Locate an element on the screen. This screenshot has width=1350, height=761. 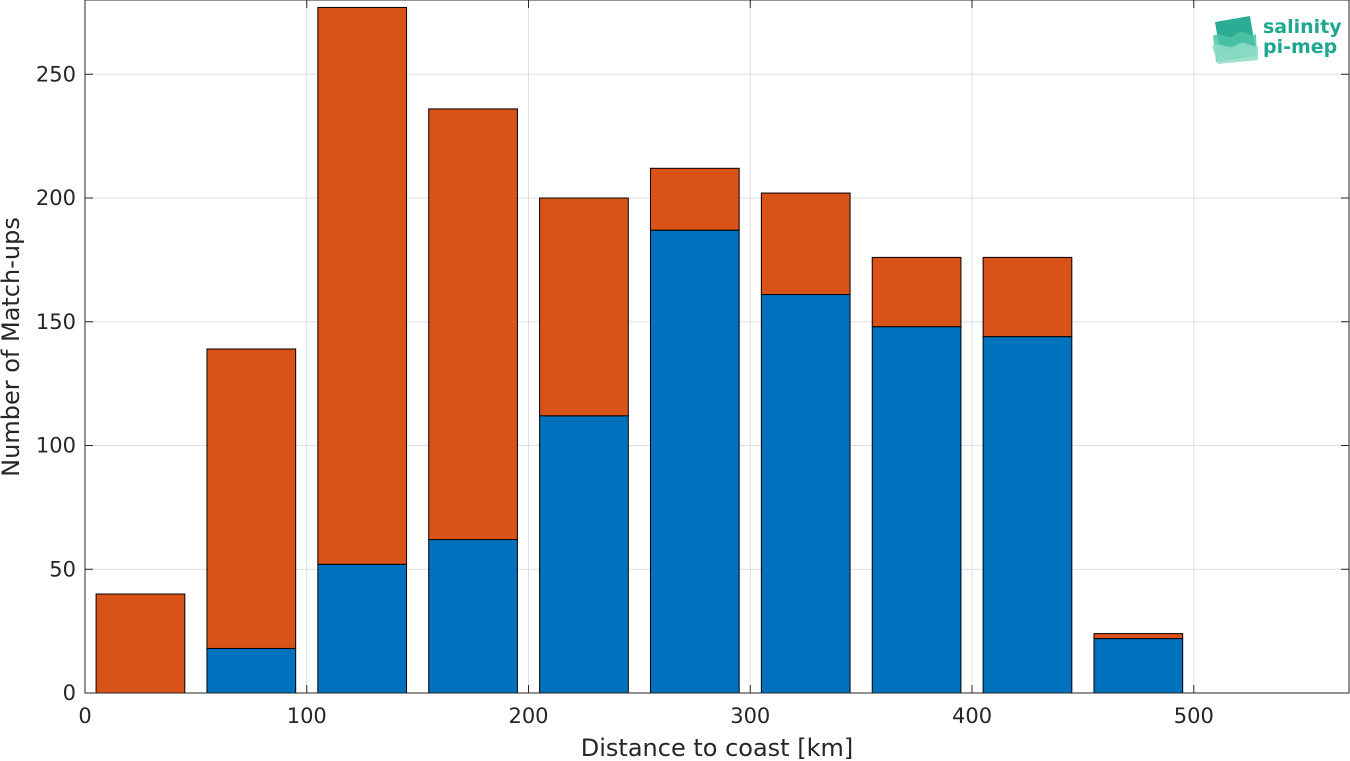
x-tick-label: 200 is located at coordinates (528, 716).